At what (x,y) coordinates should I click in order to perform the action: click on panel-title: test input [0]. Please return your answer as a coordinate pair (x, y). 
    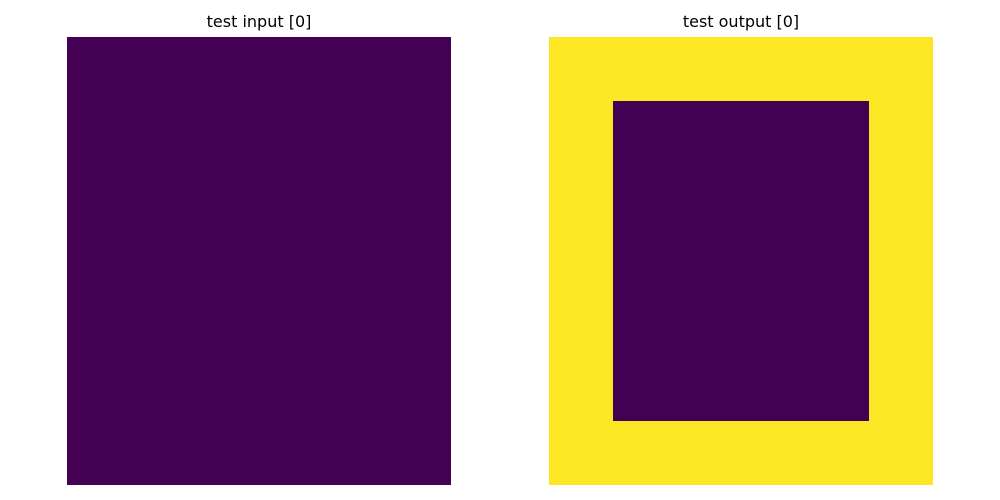
    Looking at the image, I should click on (259, 21).